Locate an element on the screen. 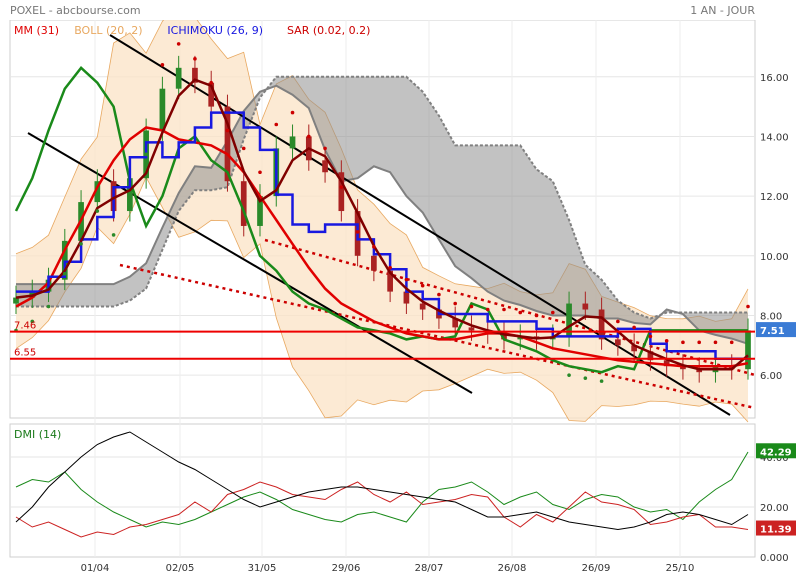  dmi-tick-label: 0.000 is located at coordinates (774, 558).